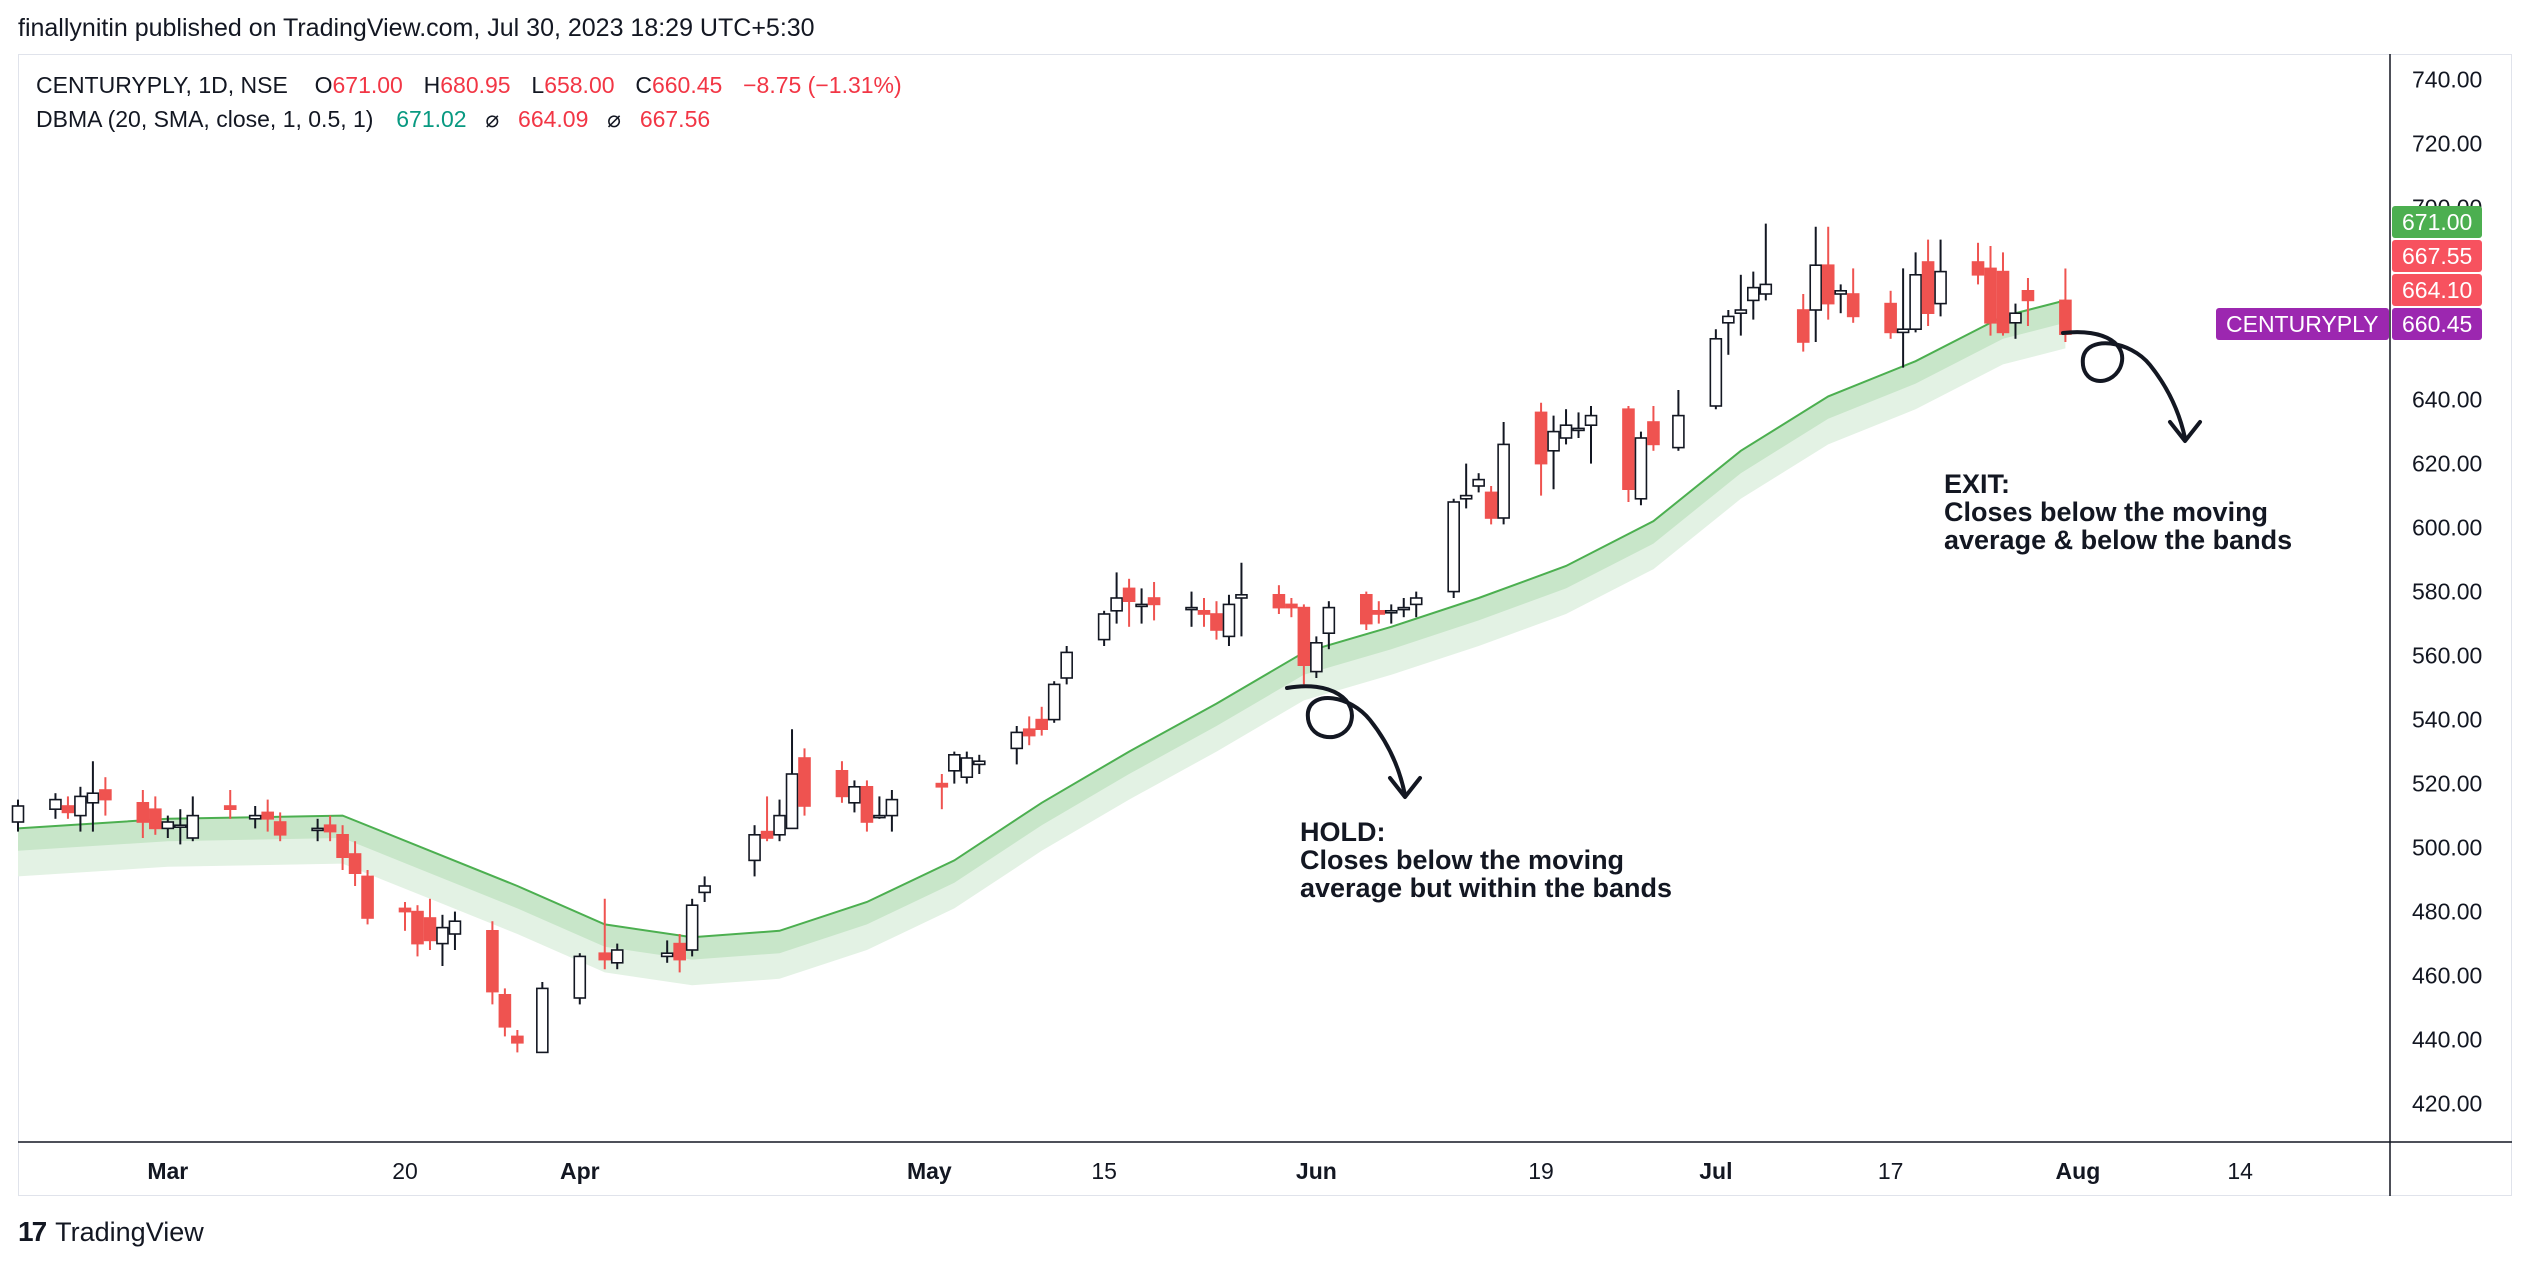 This screenshot has height=1266, width=2530. What do you see at coordinates (580, 1171) in the screenshot?
I see `time-tick-label: Apr` at bounding box center [580, 1171].